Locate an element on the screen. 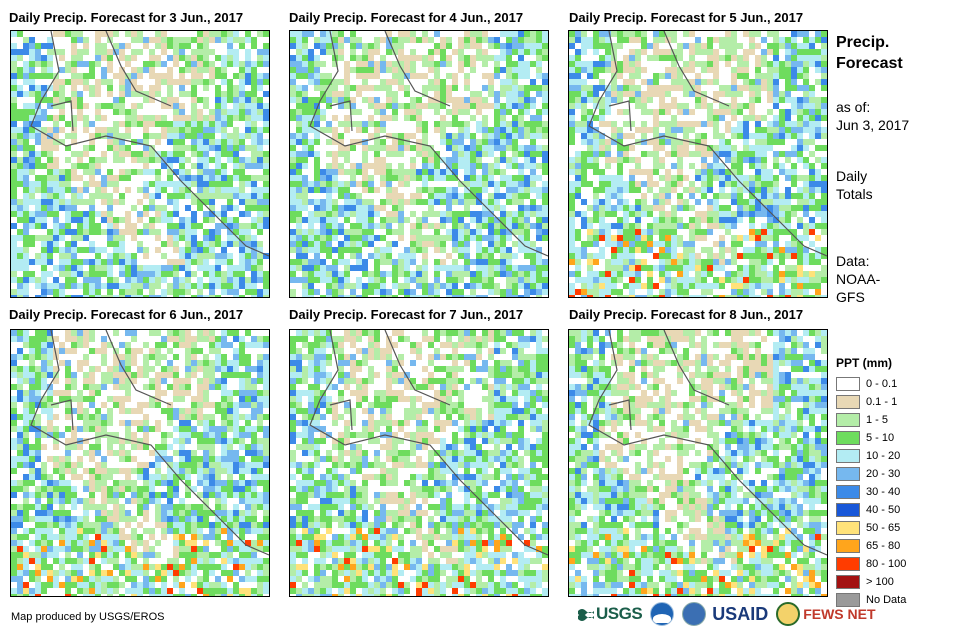 The height and width of the screenshot is (635, 970). legend-item: 40 - 50 is located at coordinates (871, 510).